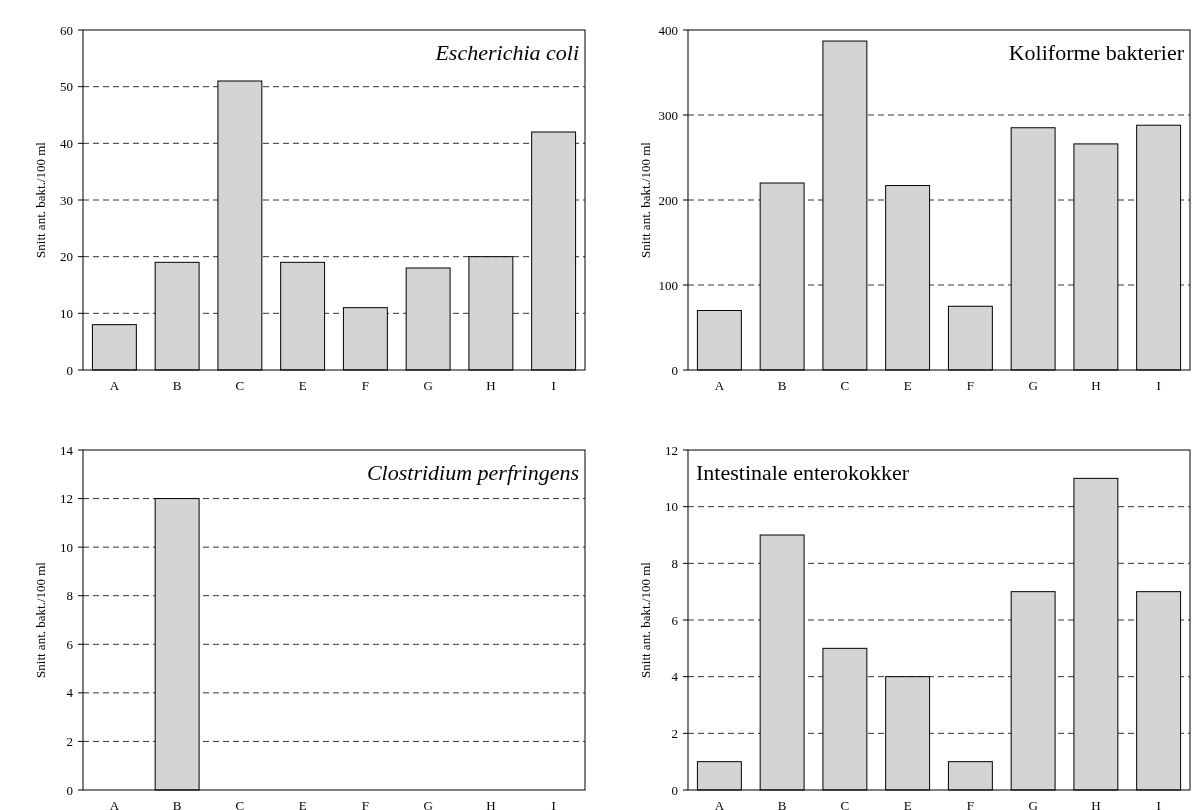 The width and height of the screenshot is (1195, 810). What do you see at coordinates (66, 87) in the screenshot?
I see `y-tick-label: 50` at bounding box center [66, 87].